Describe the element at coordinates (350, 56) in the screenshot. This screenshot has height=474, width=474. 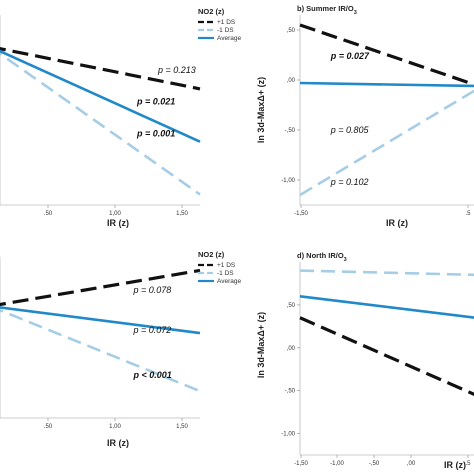
I see `p-value-label: p = 0.027` at that location.